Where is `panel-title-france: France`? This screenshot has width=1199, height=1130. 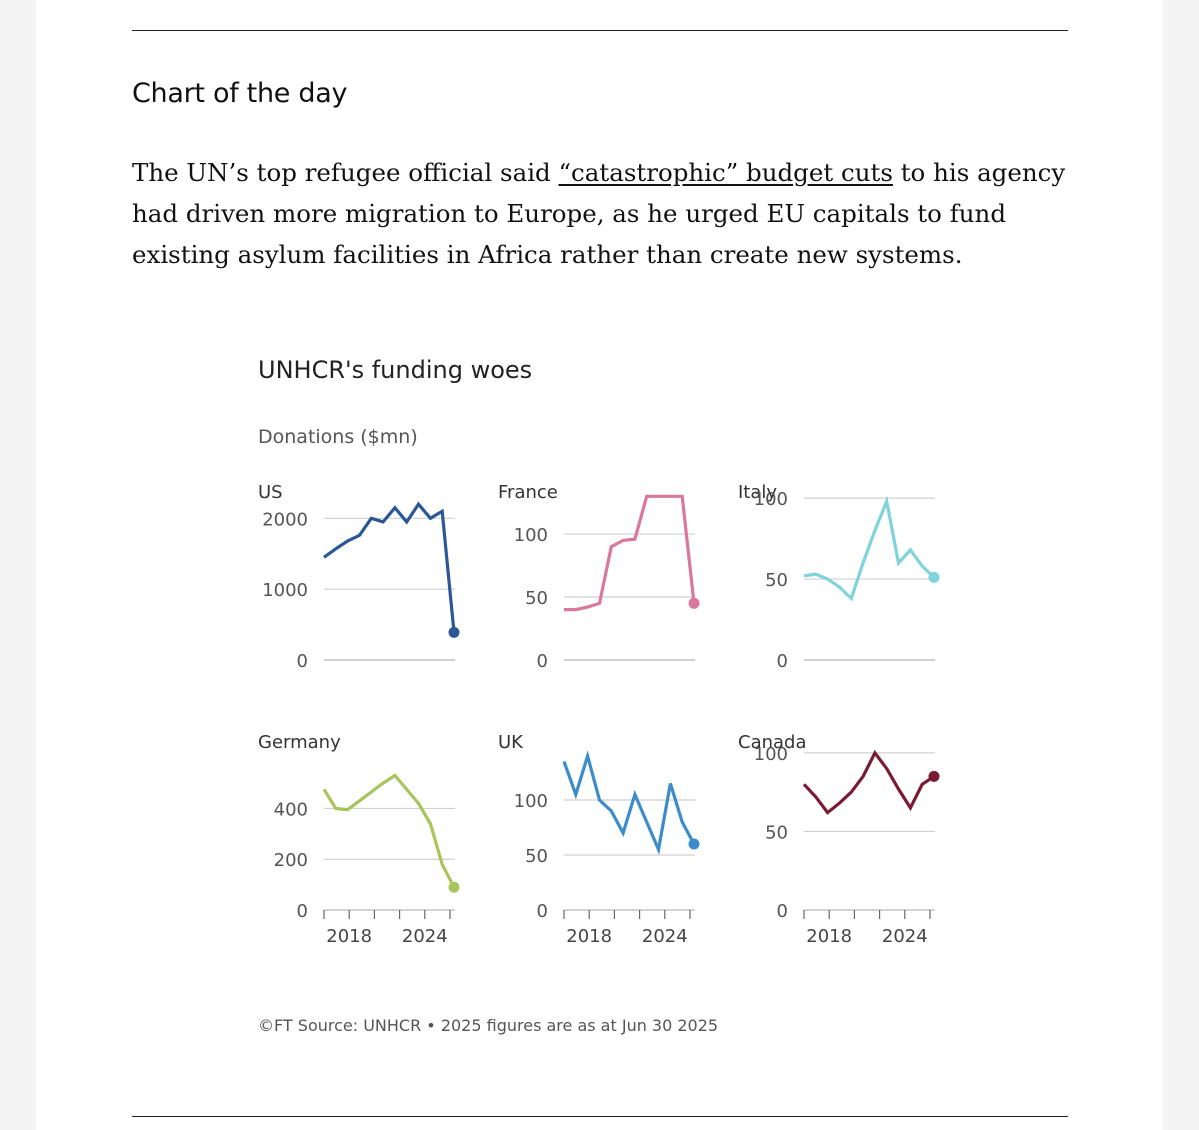
panel-title-france: France is located at coordinates (528, 492).